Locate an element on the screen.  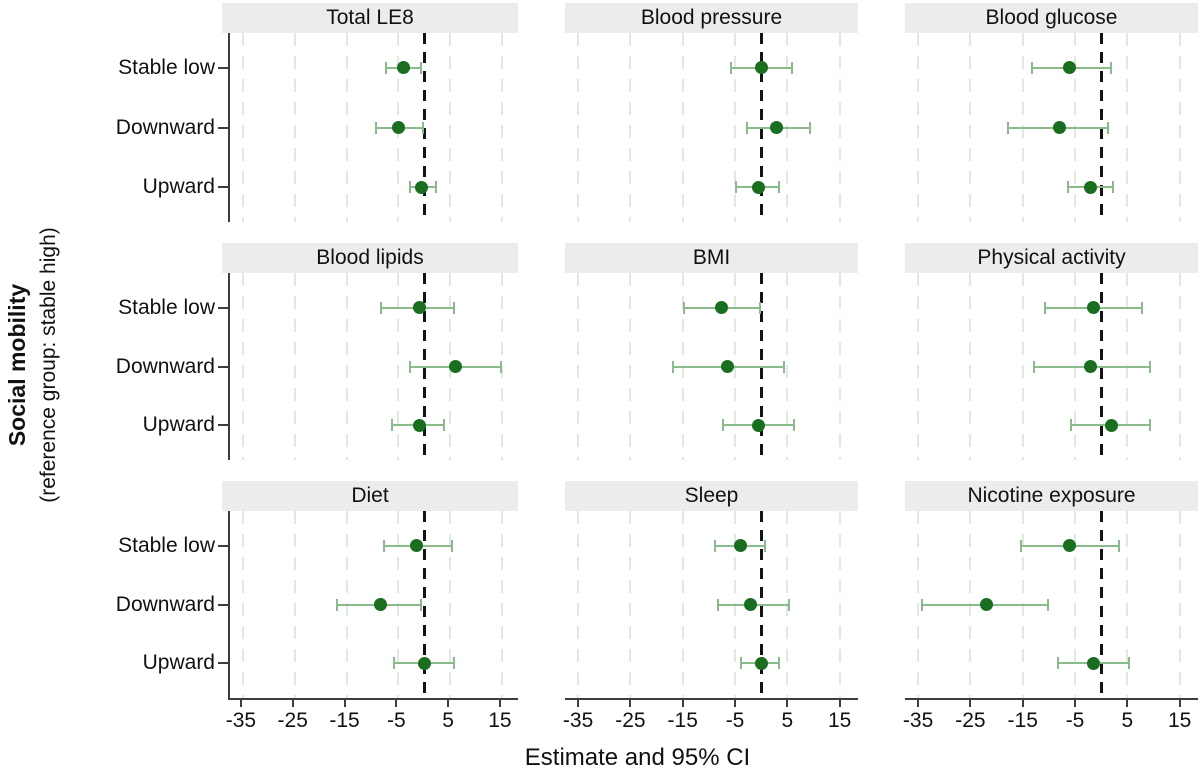
category-label-downward: Downward is located at coordinates (165, 366).